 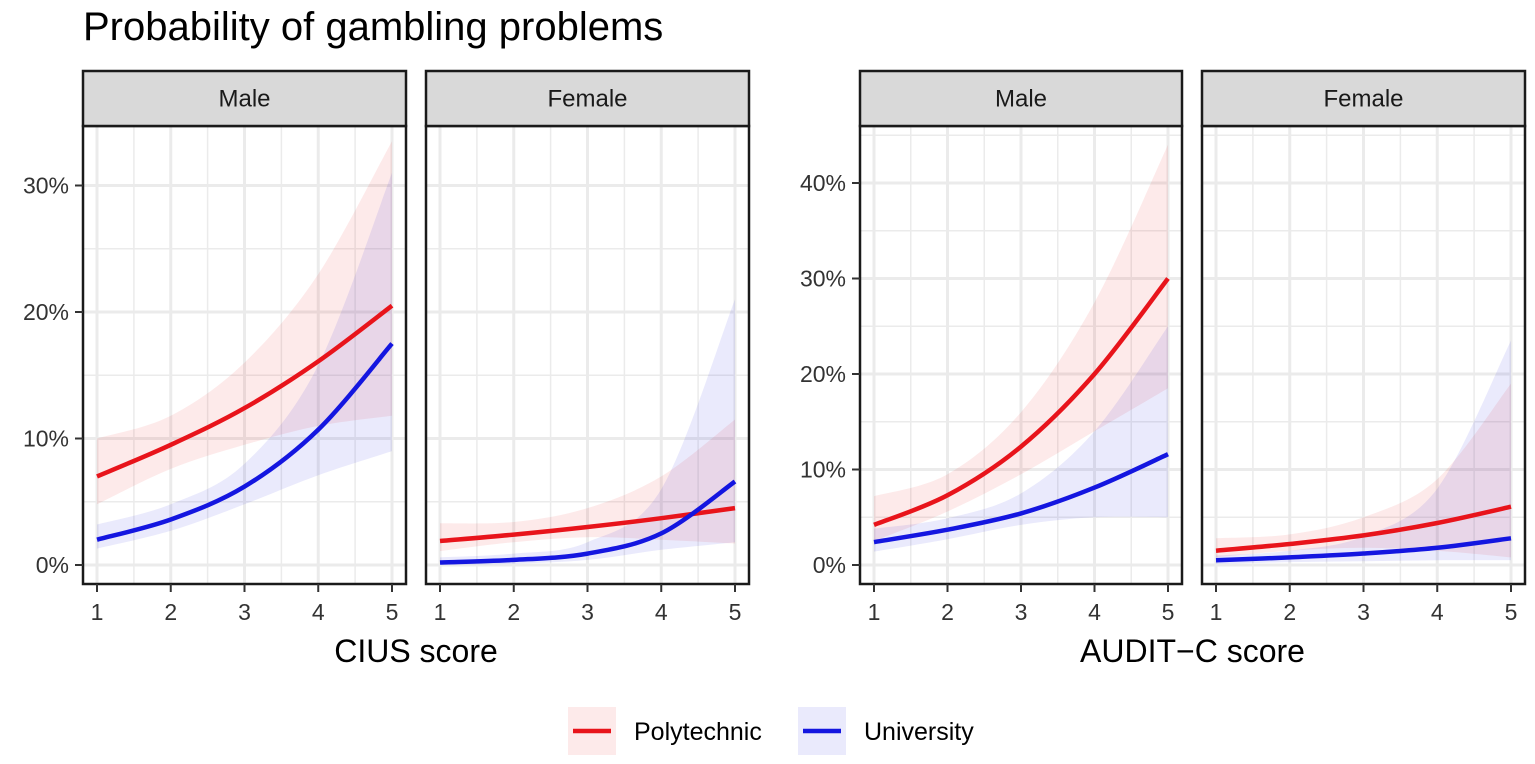 What do you see at coordinates (819, 651) in the screenshot?
I see `axis-titles: CIUS score AUDIT−C score` at bounding box center [819, 651].